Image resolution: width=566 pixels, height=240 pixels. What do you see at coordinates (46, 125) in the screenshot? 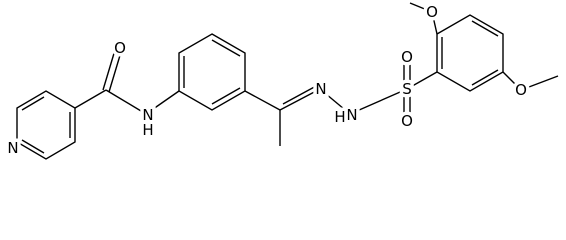
I see `pyridine-ring` at bounding box center [46, 125].